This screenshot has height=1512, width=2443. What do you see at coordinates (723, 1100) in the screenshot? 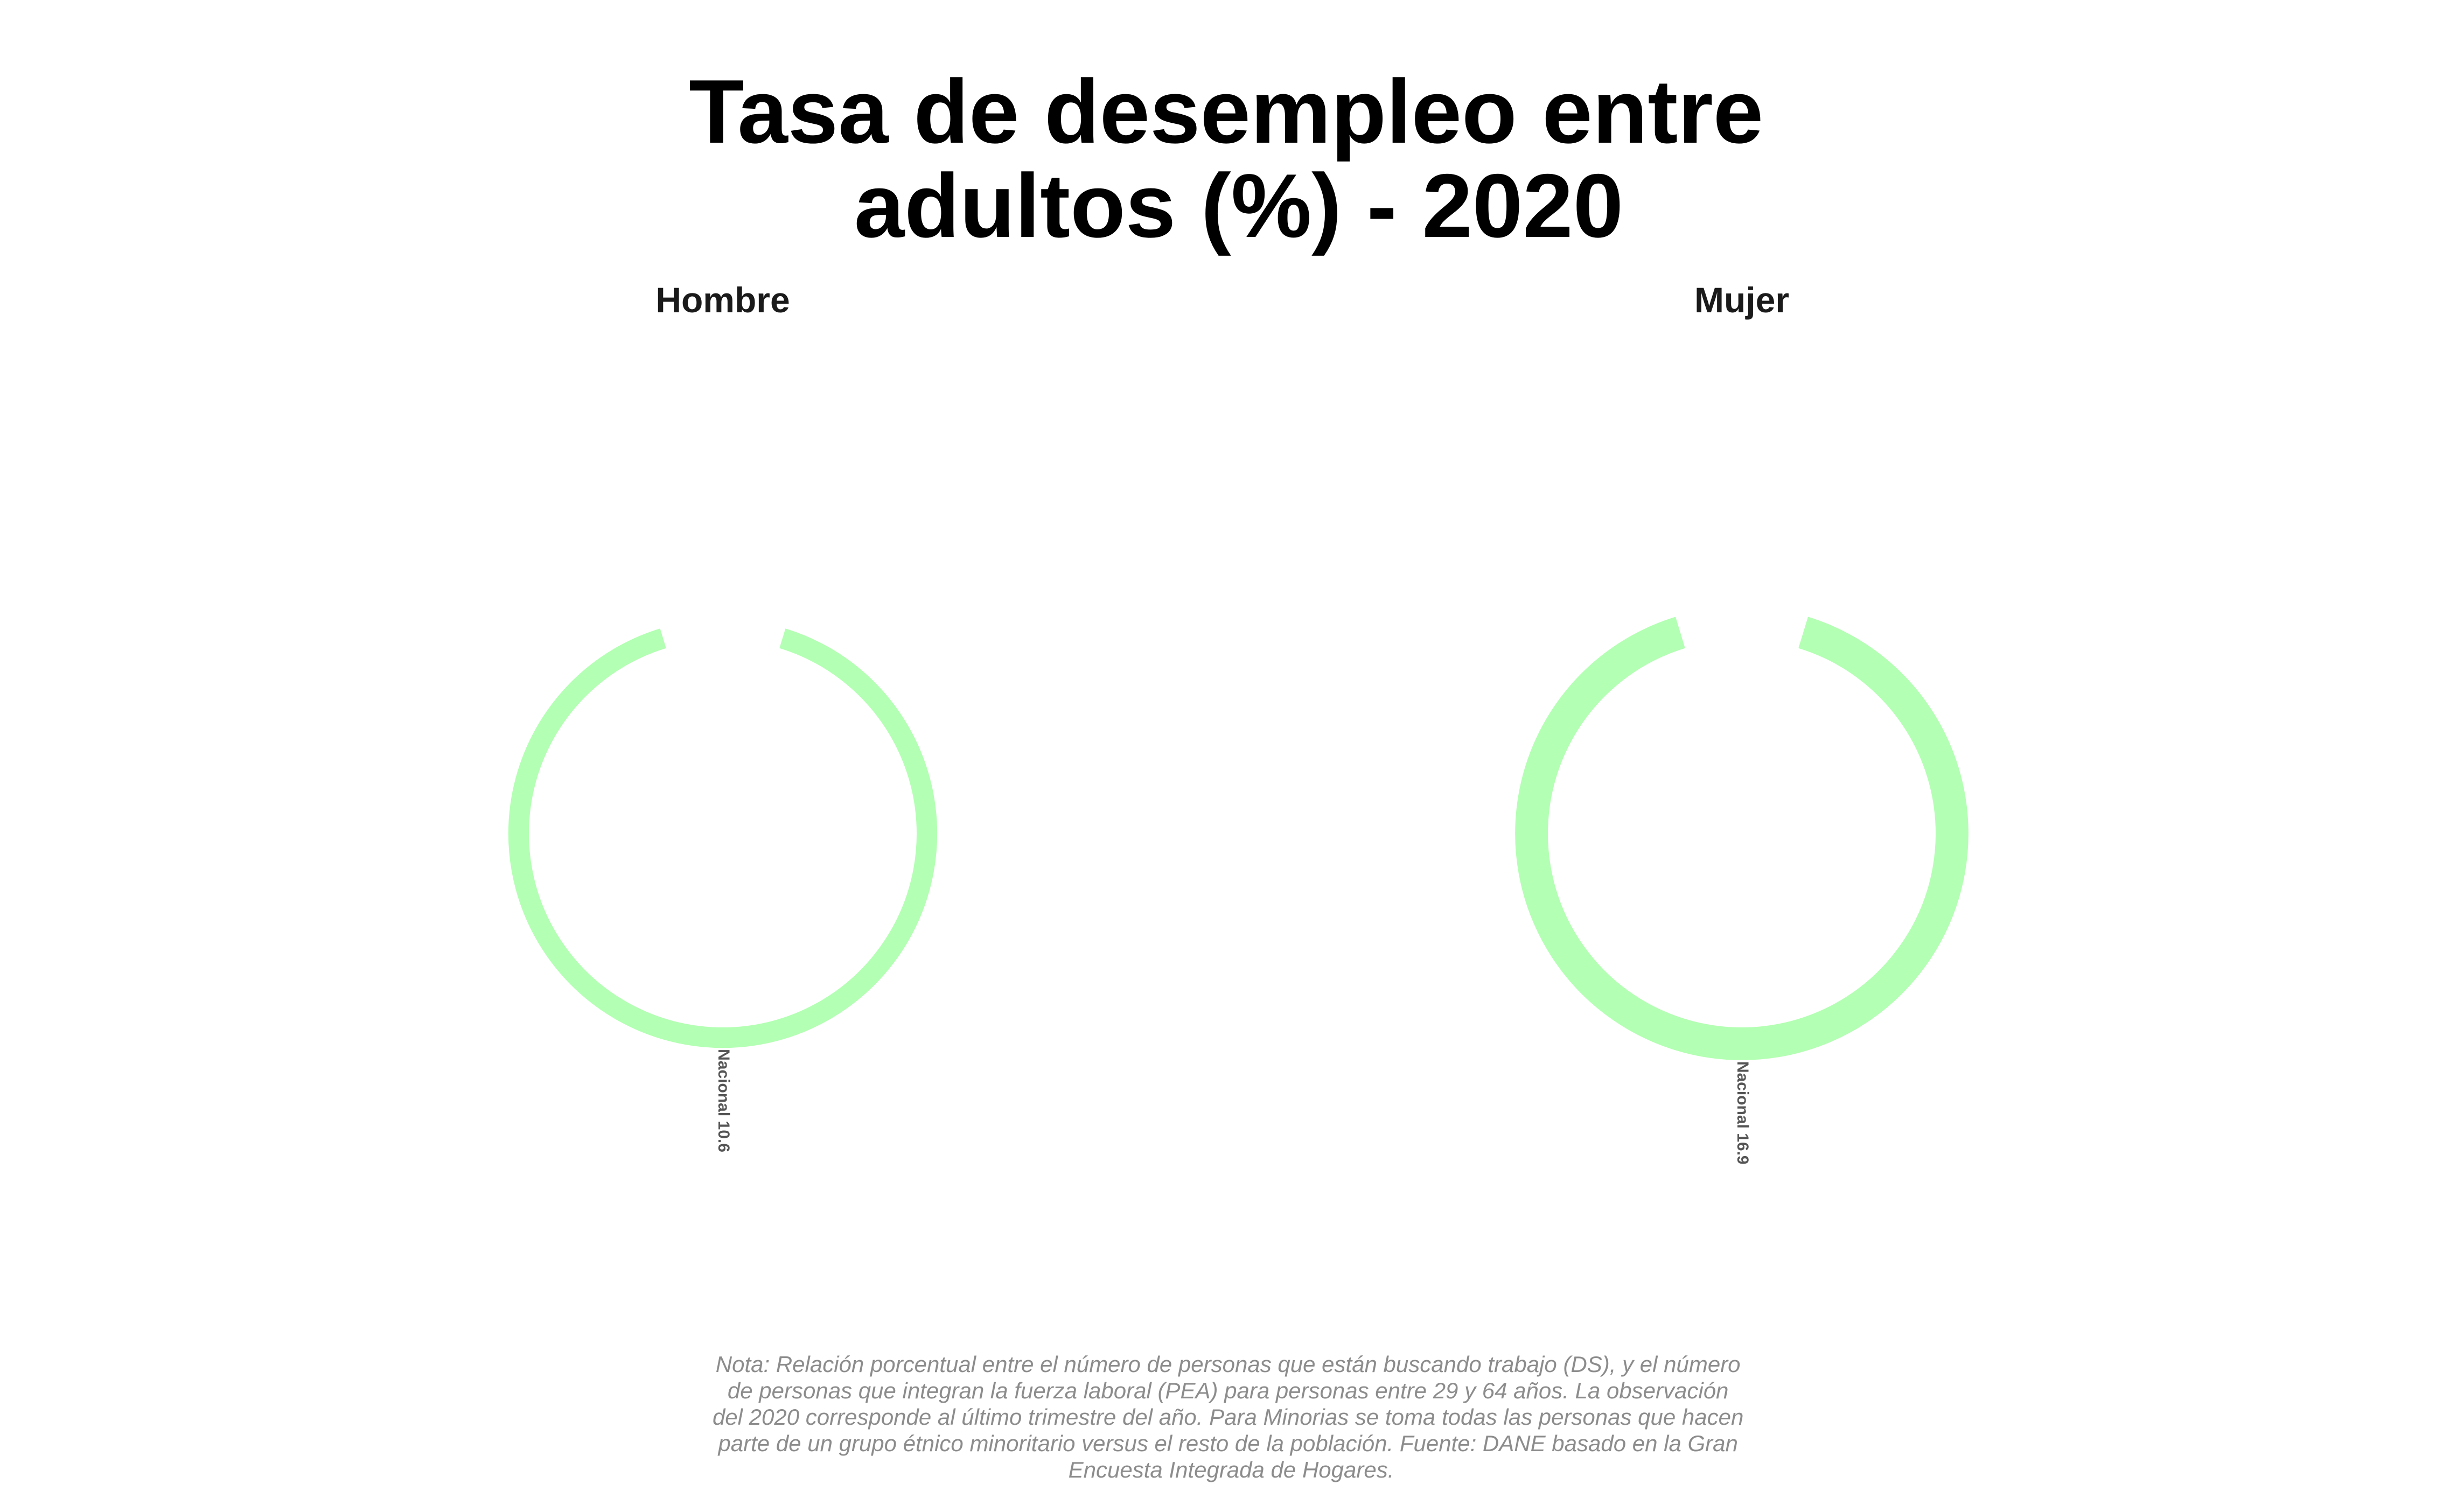
I see `bar-label-hombre: Nacional 10.6` at bounding box center [723, 1100].